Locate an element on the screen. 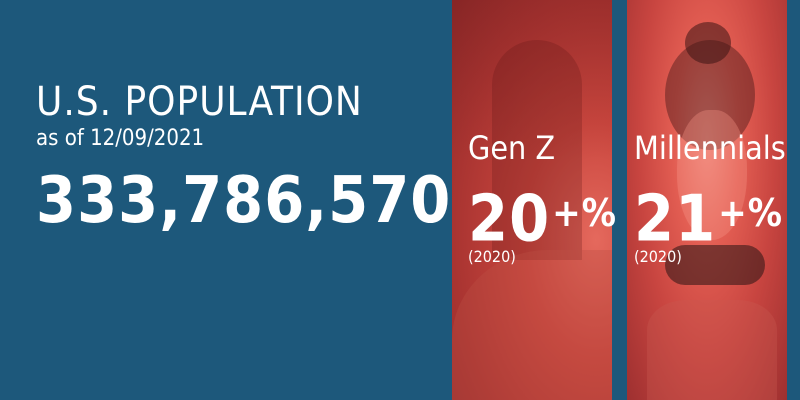  photo-face-shape is located at coordinates (712, 175).